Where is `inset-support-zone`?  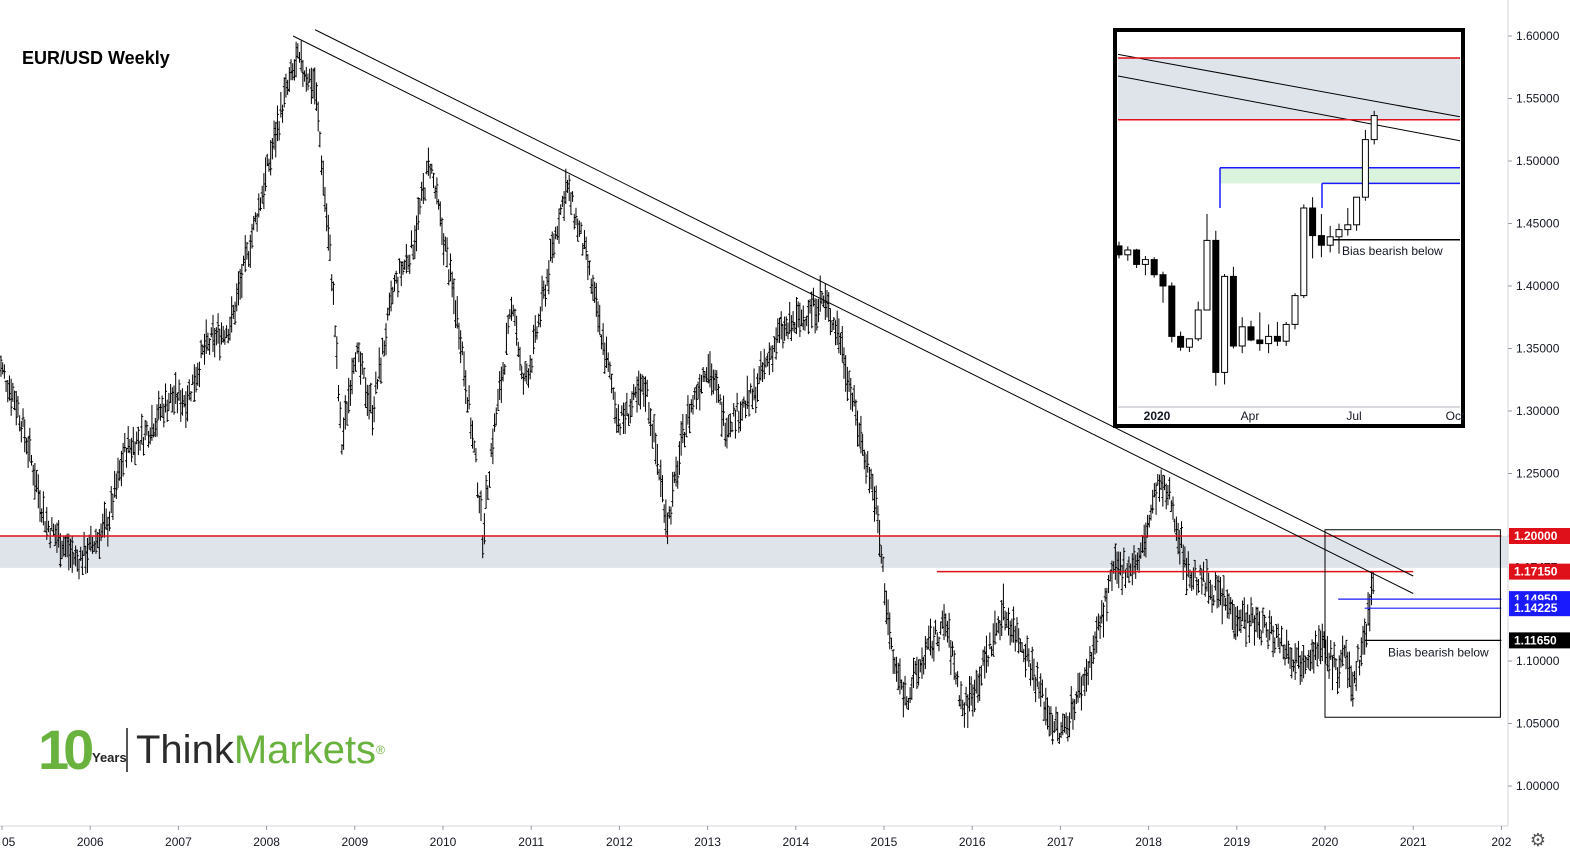
inset-support-zone is located at coordinates (1340, 175).